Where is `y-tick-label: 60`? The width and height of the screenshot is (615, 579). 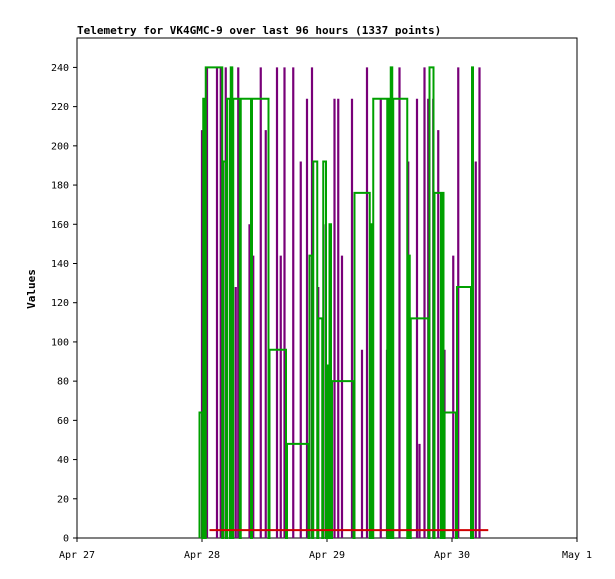
y-tick-label: 60 is located at coordinates (63, 421).